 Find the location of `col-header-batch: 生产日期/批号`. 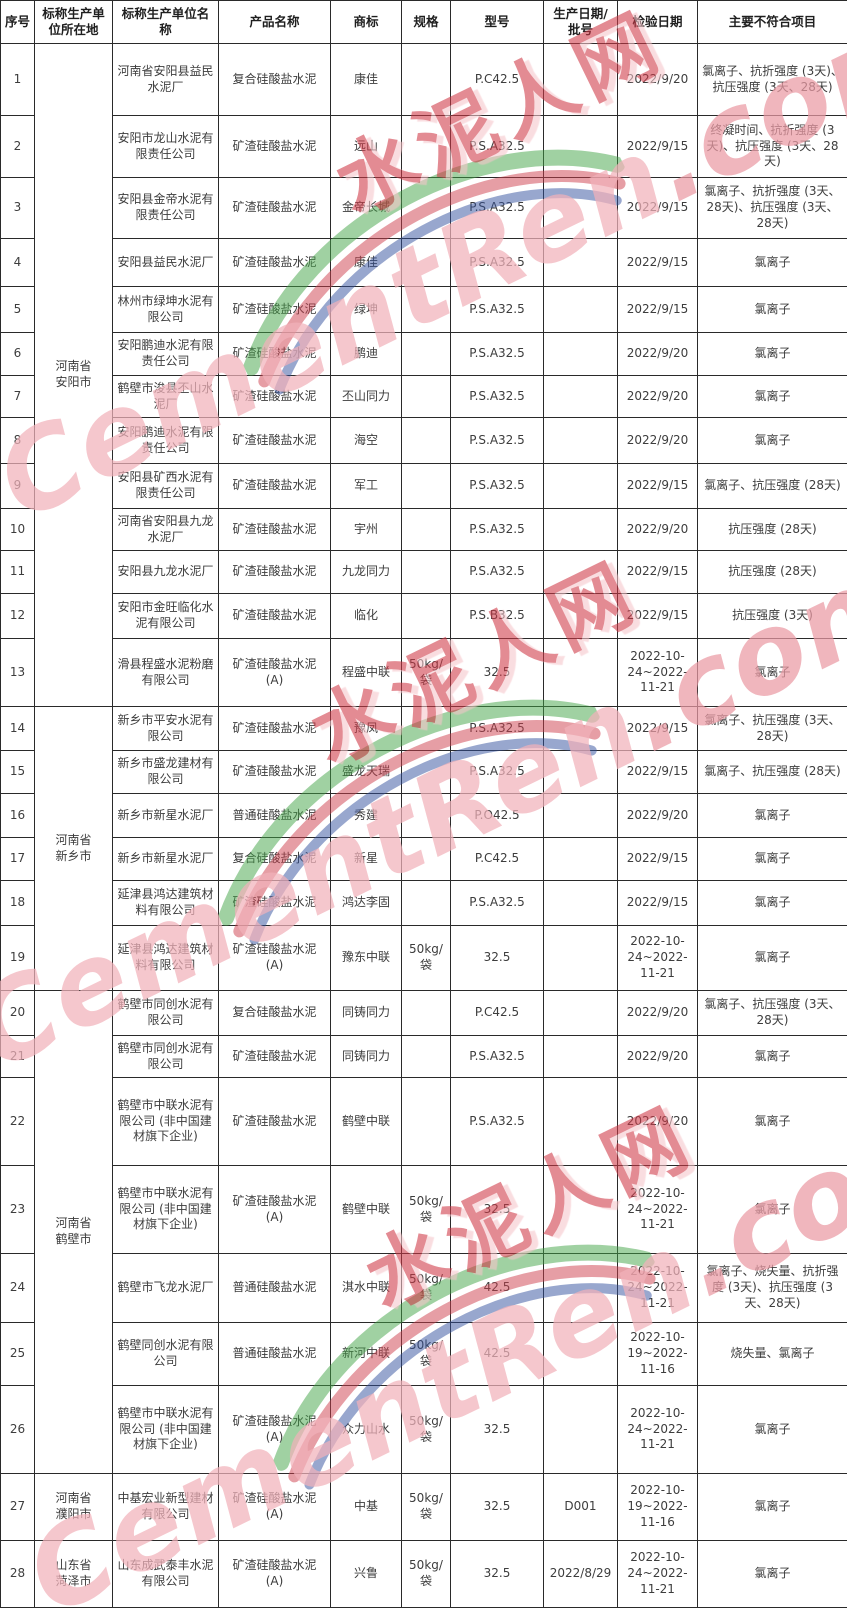

col-header-batch: 生产日期/批号 is located at coordinates (581, 22).